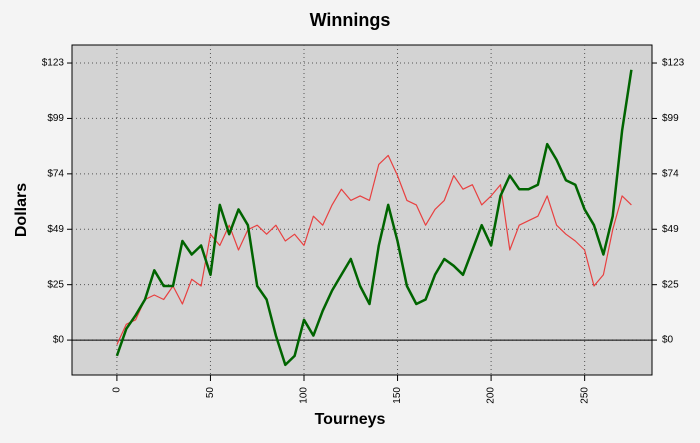 The image size is (700, 443). What do you see at coordinates (53, 63) in the screenshot?
I see `y-tick-label: $123` at bounding box center [53, 63].